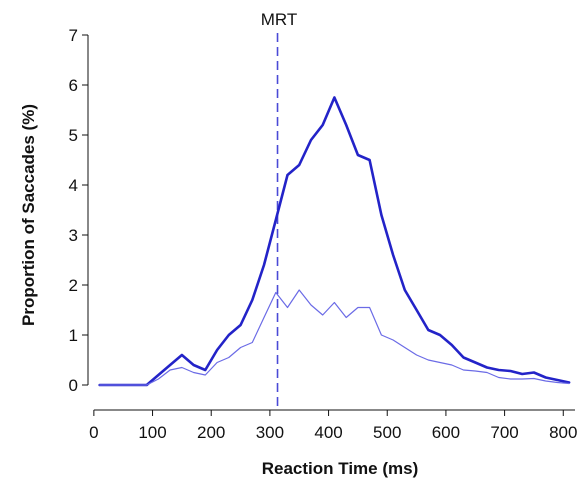  I want to click on x-tick-label: 800, so click(563, 432).